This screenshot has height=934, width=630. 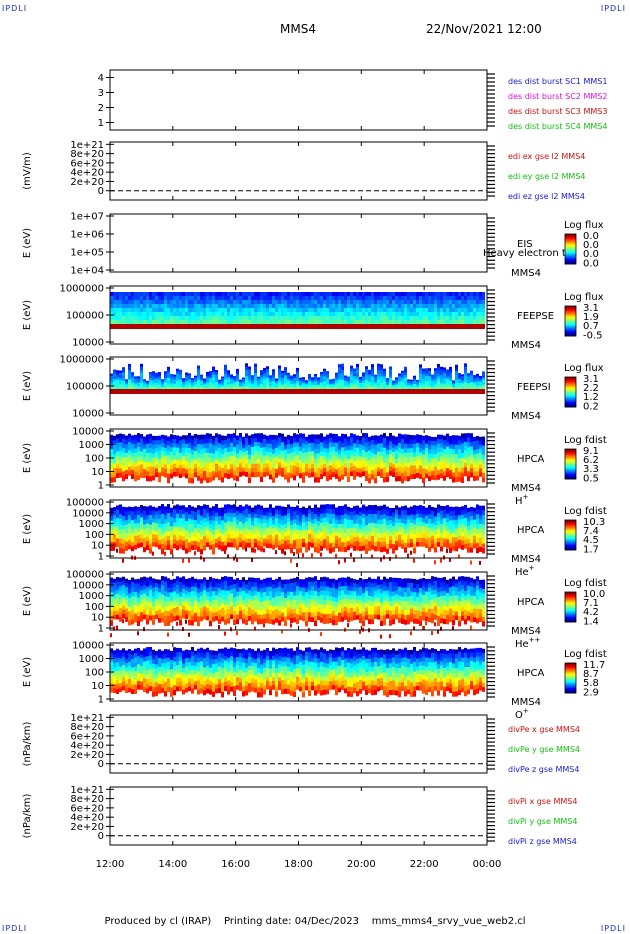 I want to click on inst-label-eis: EIS, so click(x=525, y=244).